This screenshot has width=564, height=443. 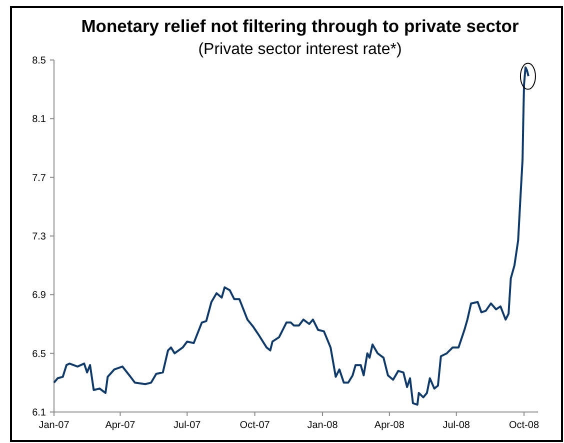 What do you see at coordinates (300, 26) in the screenshot?
I see `chart-title: Monetary relief not filtering through to private sector` at bounding box center [300, 26].